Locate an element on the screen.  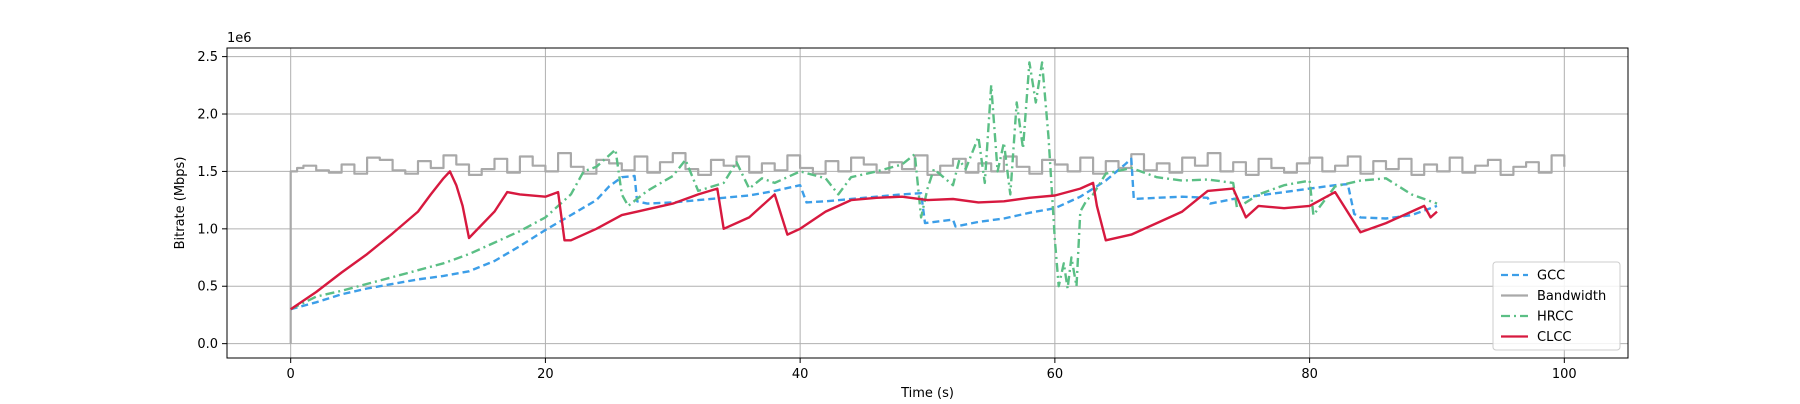
y-tick-label: 0.5 is located at coordinates (207, 287).